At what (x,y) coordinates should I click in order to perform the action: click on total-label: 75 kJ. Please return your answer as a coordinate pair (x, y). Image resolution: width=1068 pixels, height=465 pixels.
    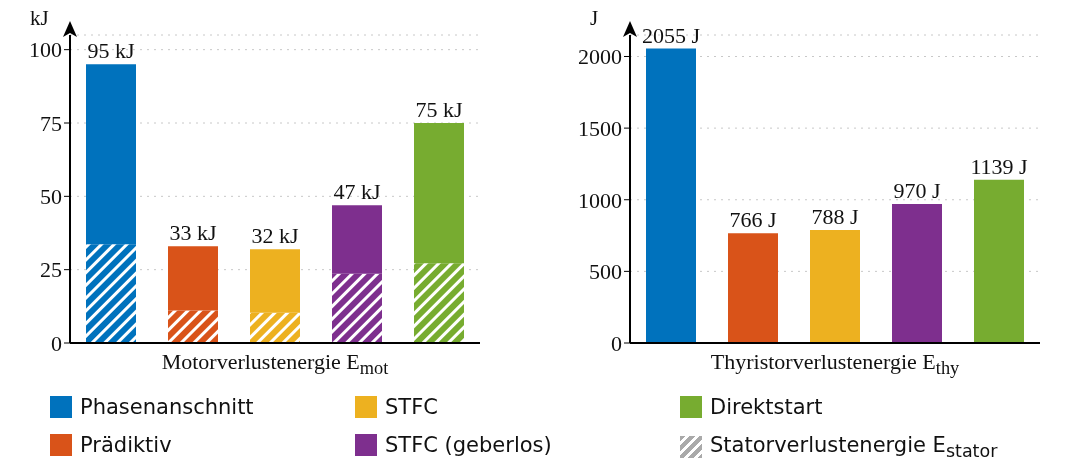
    Looking at the image, I should click on (439, 109).